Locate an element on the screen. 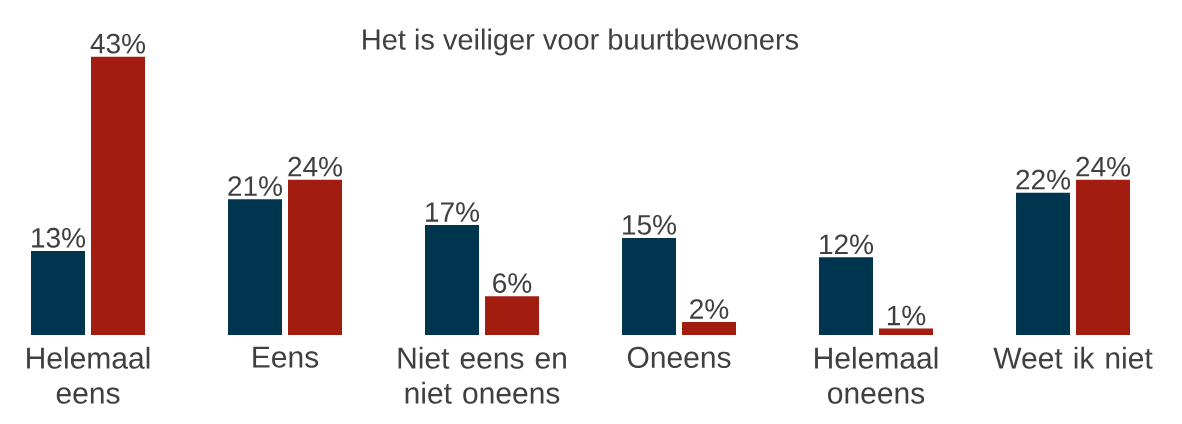  chart-title: Het is veiliger voor buurtbewoners is located at coordinates (581, 42).